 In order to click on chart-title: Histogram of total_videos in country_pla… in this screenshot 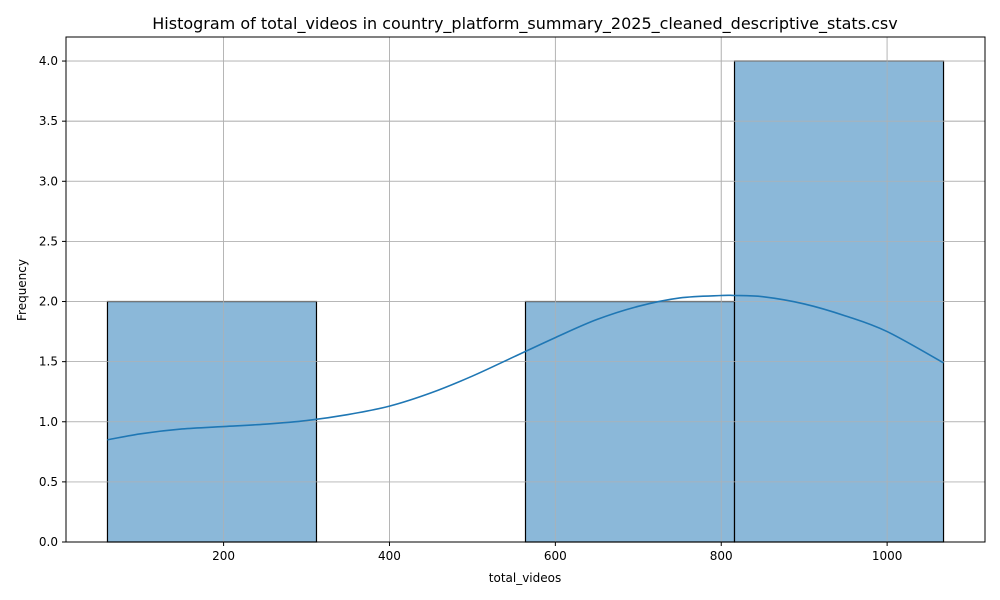, I will do `click(524, 24)`.